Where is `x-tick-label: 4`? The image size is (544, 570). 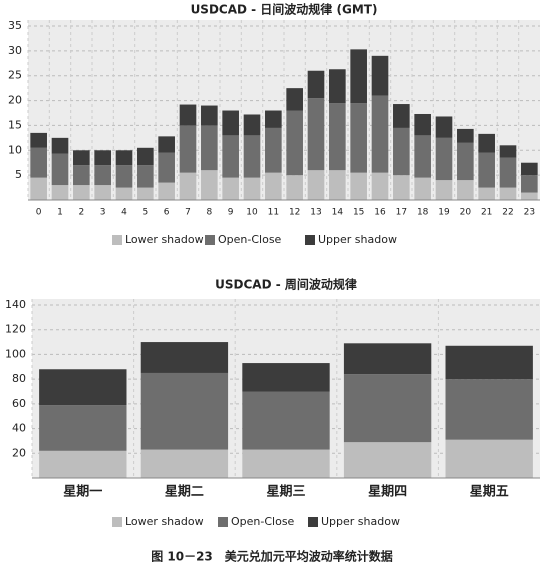
x-tick-label: 4 is located at coordinates (124, 213).